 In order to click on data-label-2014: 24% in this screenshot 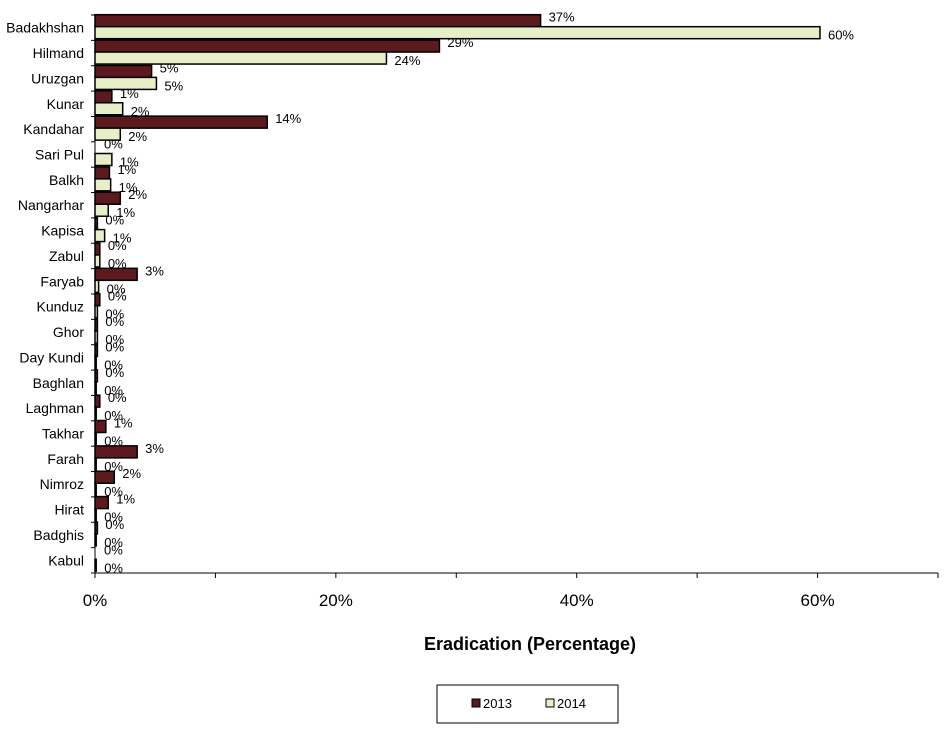, I will do `click(407, 60)`.